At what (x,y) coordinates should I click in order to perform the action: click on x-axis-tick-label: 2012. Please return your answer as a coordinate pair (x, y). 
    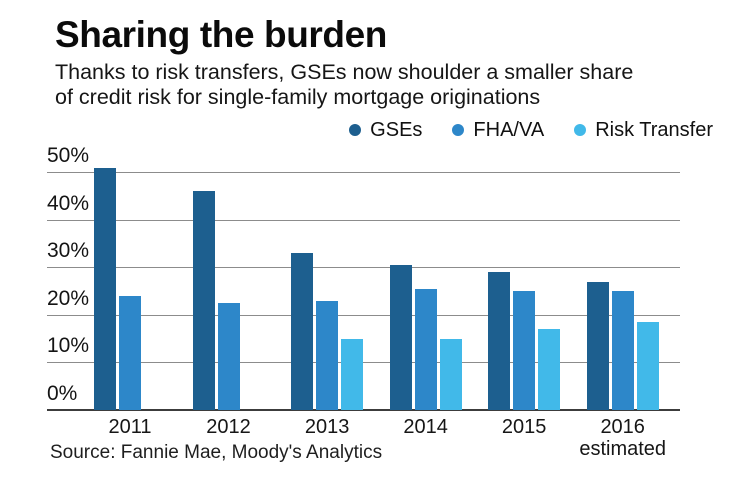
    Looking at the image, I should click on (228, 427).